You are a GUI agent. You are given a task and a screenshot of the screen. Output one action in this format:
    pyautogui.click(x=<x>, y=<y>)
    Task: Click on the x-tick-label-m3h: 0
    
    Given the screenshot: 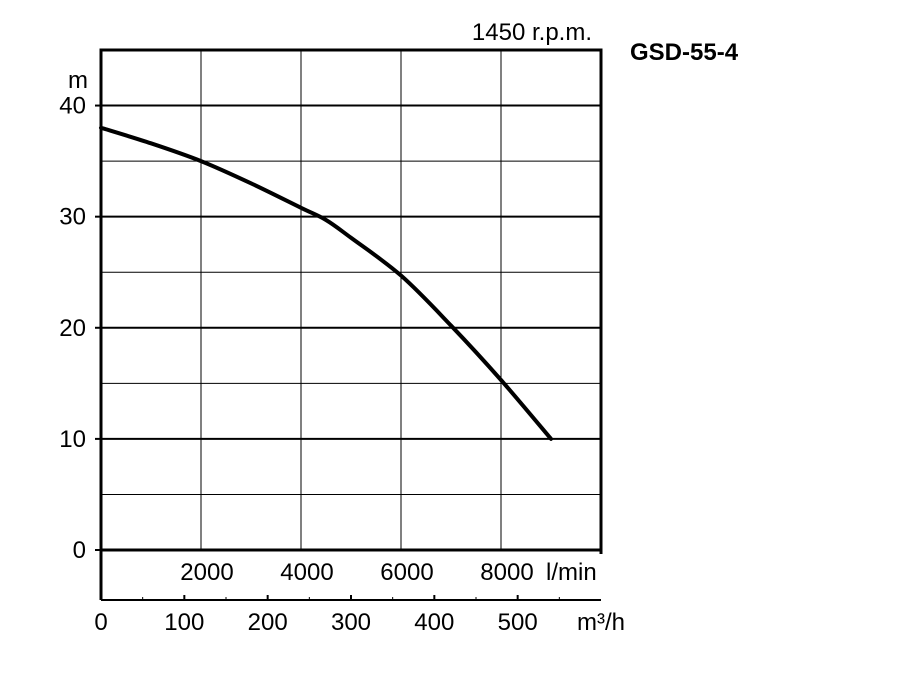 What is the action you would take?
    pyautogui.click(x=100, y=622)
    